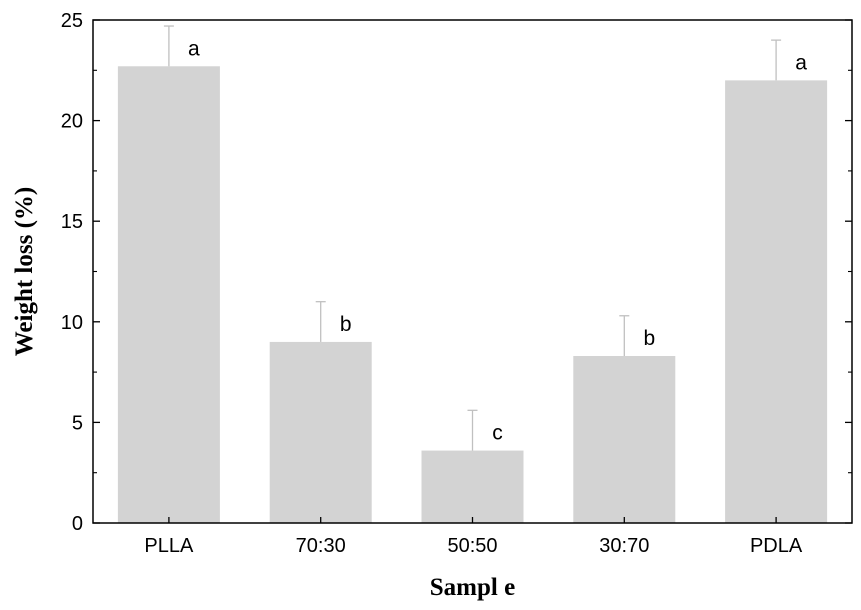 This screenshot has width=861, height=610. What do you see at coordinates (346, 324) in the screenshot?
I see `significance-label-1: b` at bounding box center [346, 324].